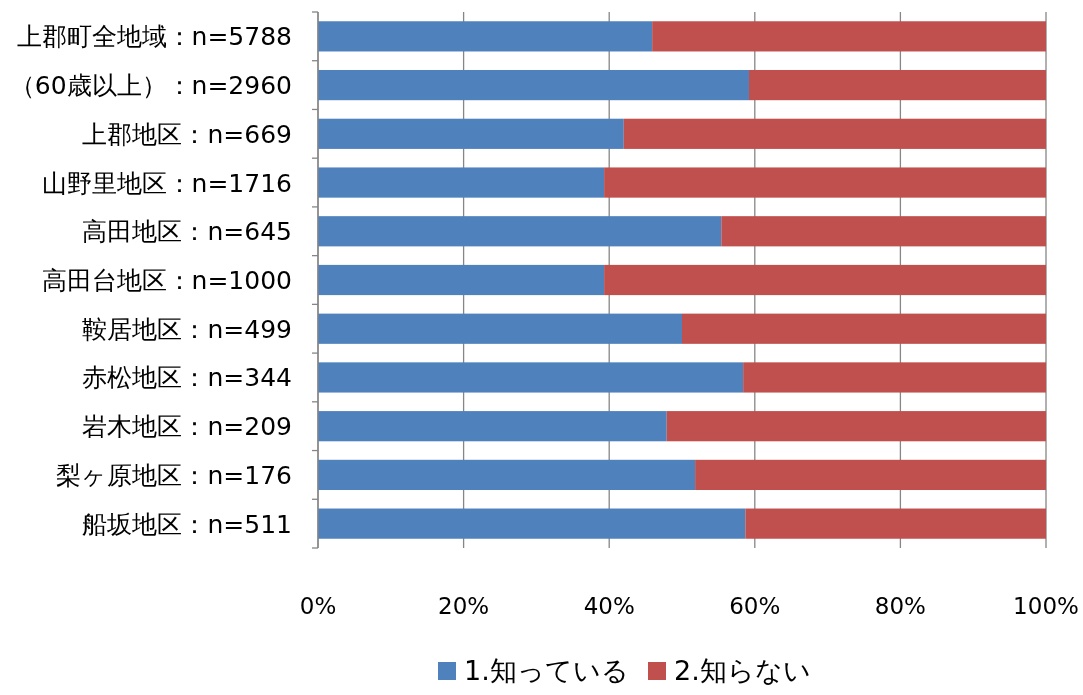  I want to click on y-tick-label: 高田地区：n=645, so click(187, 232).